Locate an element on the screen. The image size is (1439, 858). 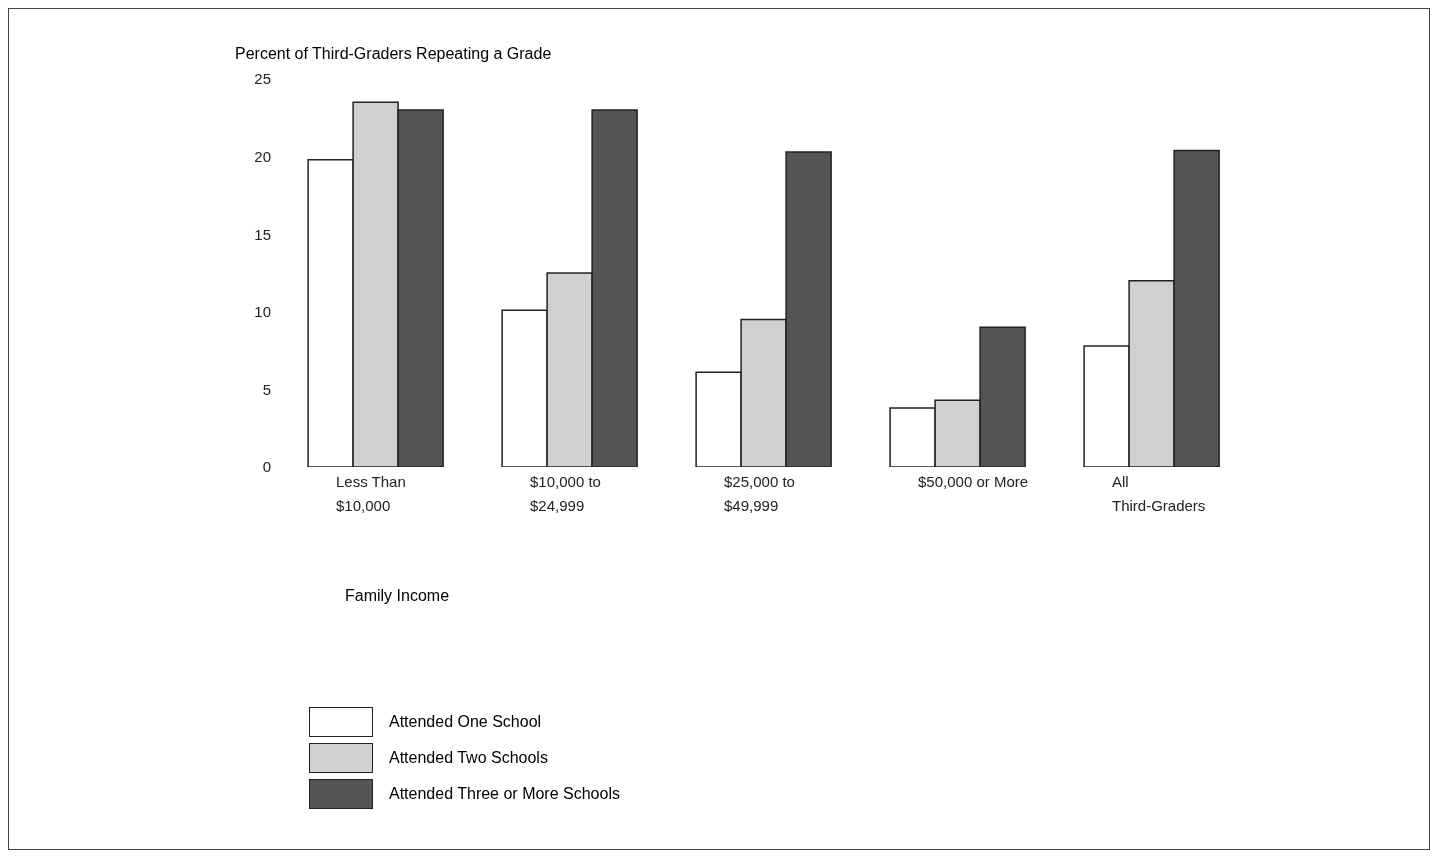
x-tick-label: All Third-Graders is located at coordinates (1159, 493).